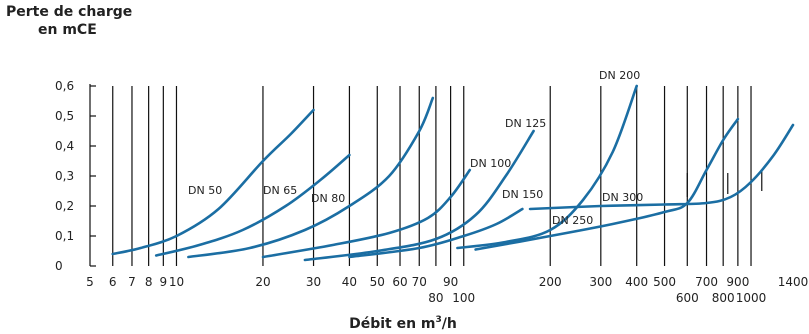  I want to click on series-line-dn80, so click(311, 177).